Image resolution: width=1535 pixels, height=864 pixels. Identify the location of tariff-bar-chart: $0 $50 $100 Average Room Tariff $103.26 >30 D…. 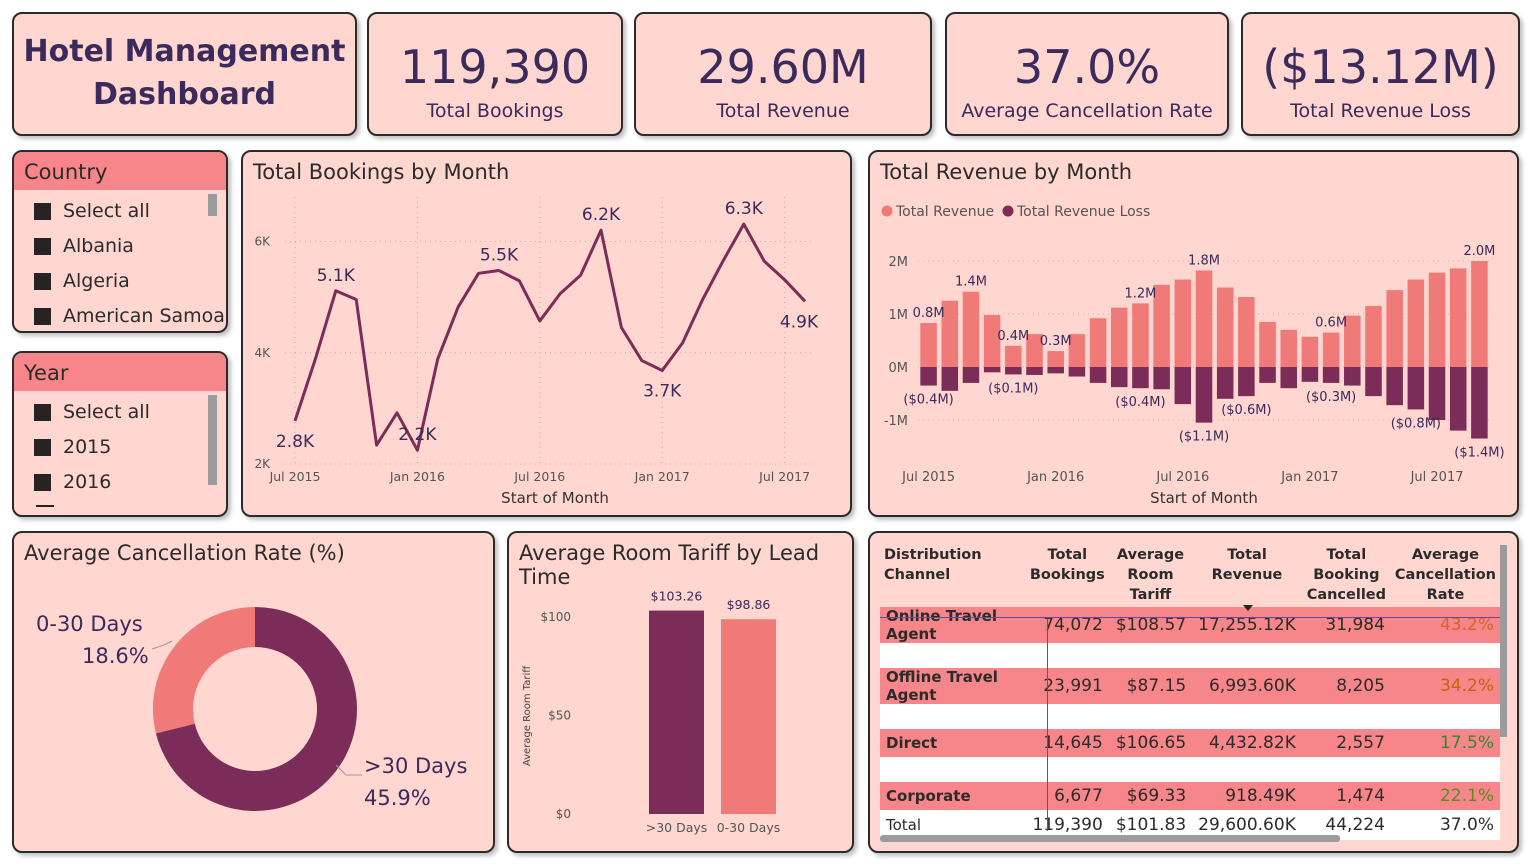
(651, 712).